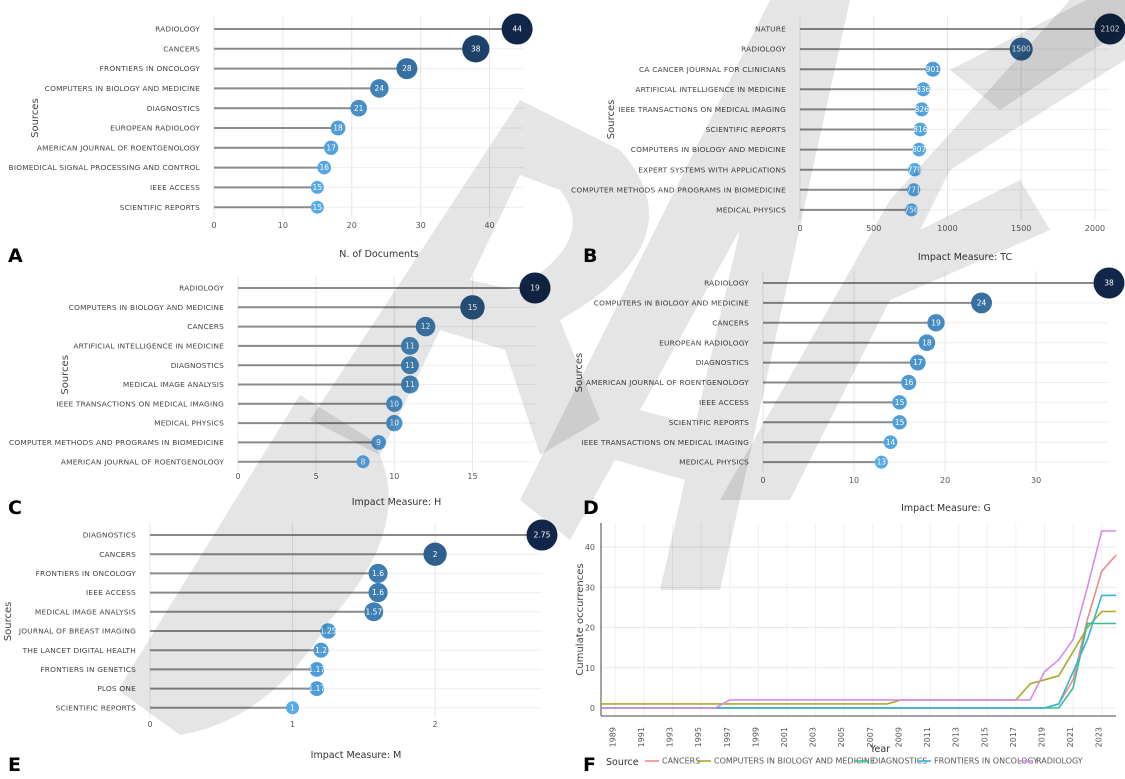  Describe the element at coordinates (841, 737) in the screenshot. I see `x-tick-label: 2005` at that location.